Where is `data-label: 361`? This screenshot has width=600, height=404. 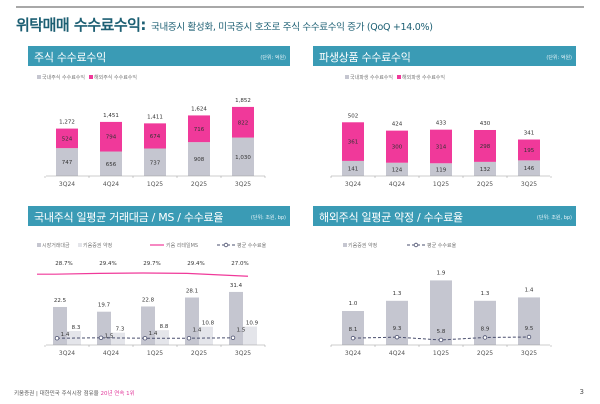 data-label: 361 is located at coordinates (353, 143).